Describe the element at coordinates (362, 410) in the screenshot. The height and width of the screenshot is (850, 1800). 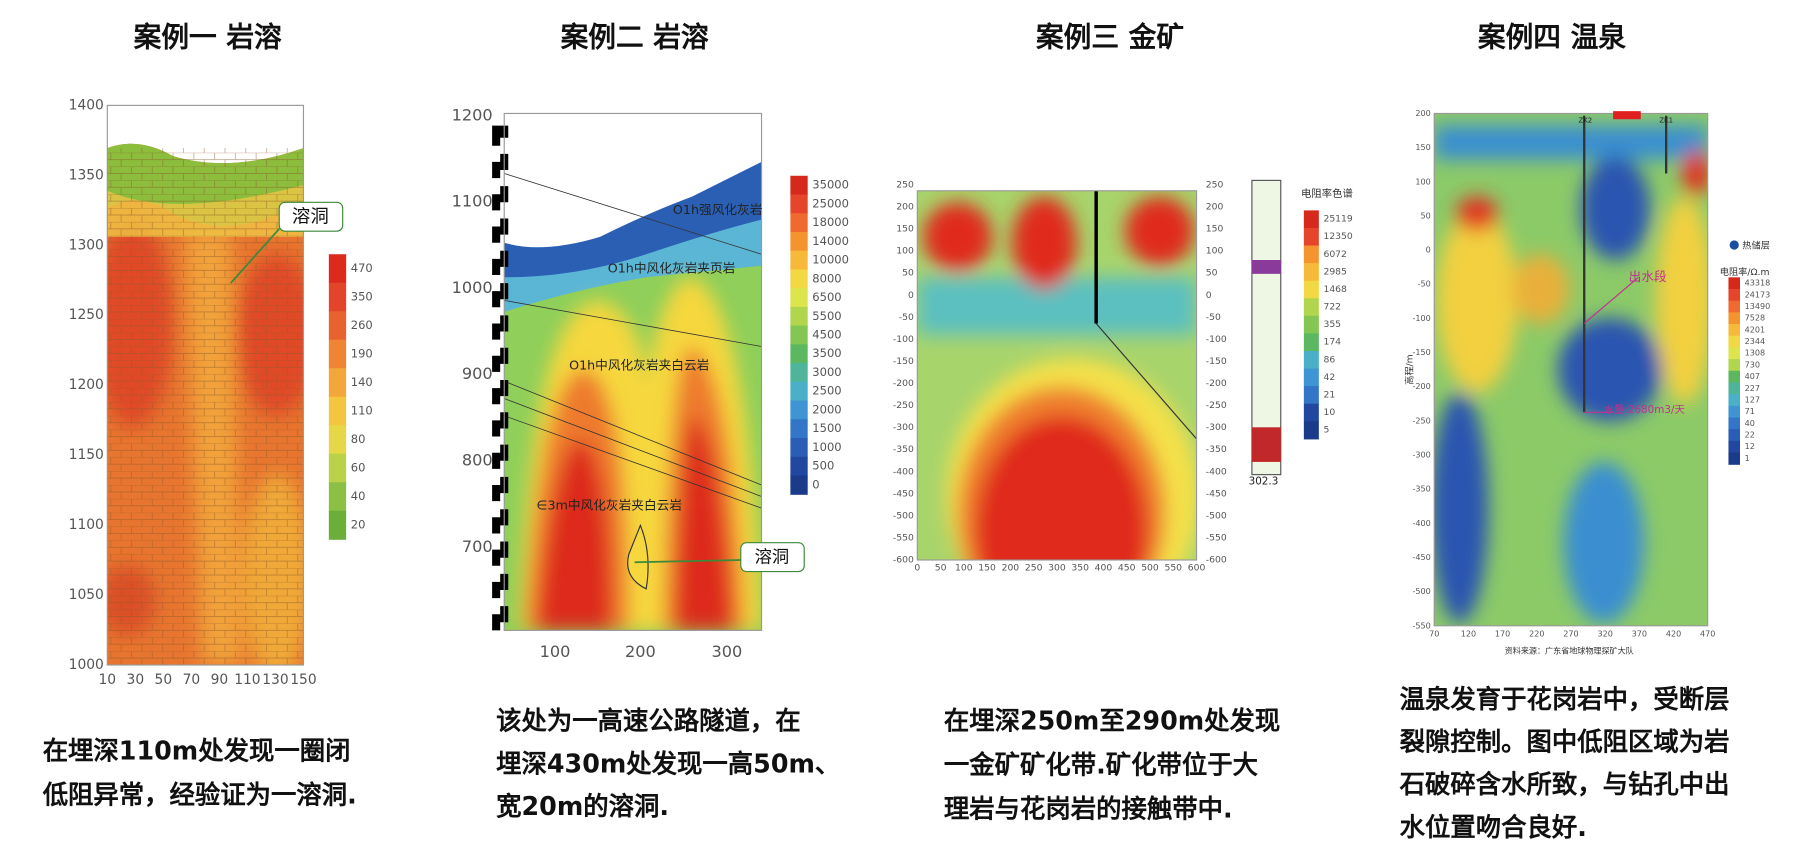
I see `legend-label: 110` at that location.